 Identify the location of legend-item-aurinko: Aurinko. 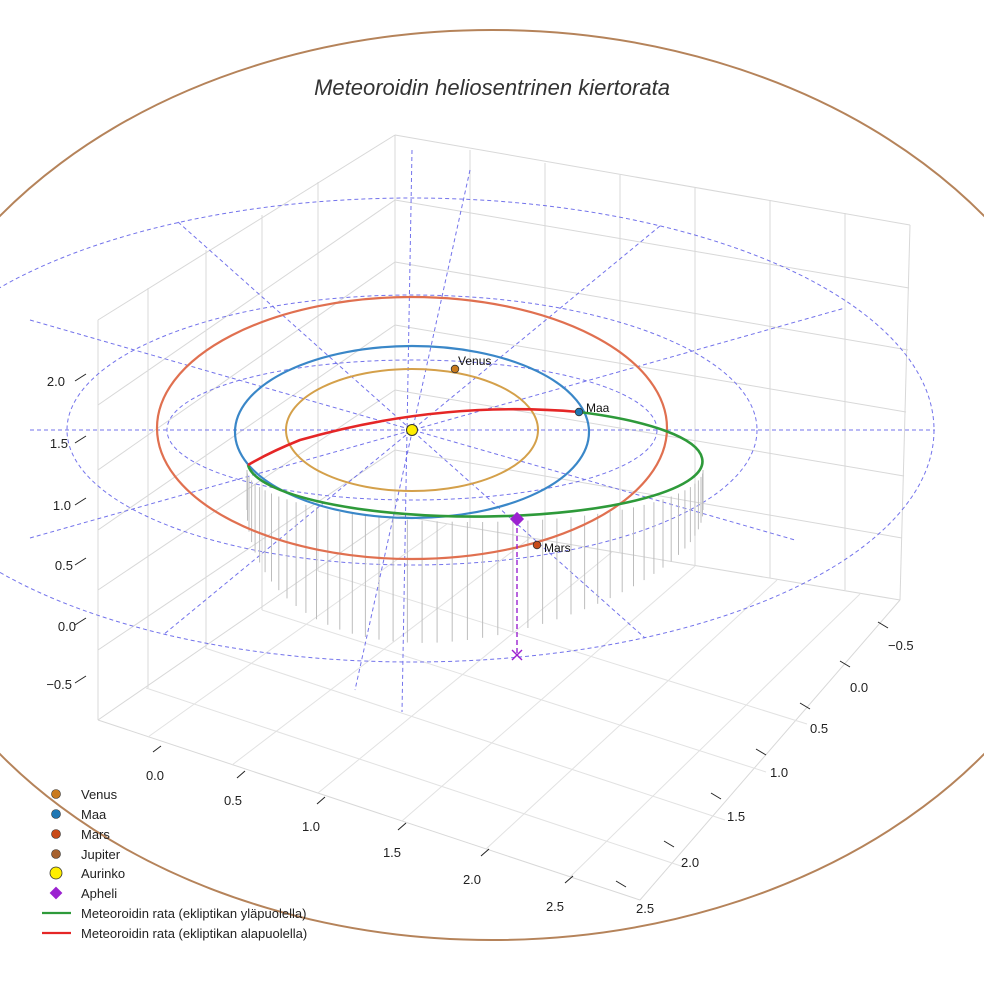
(87, 873).